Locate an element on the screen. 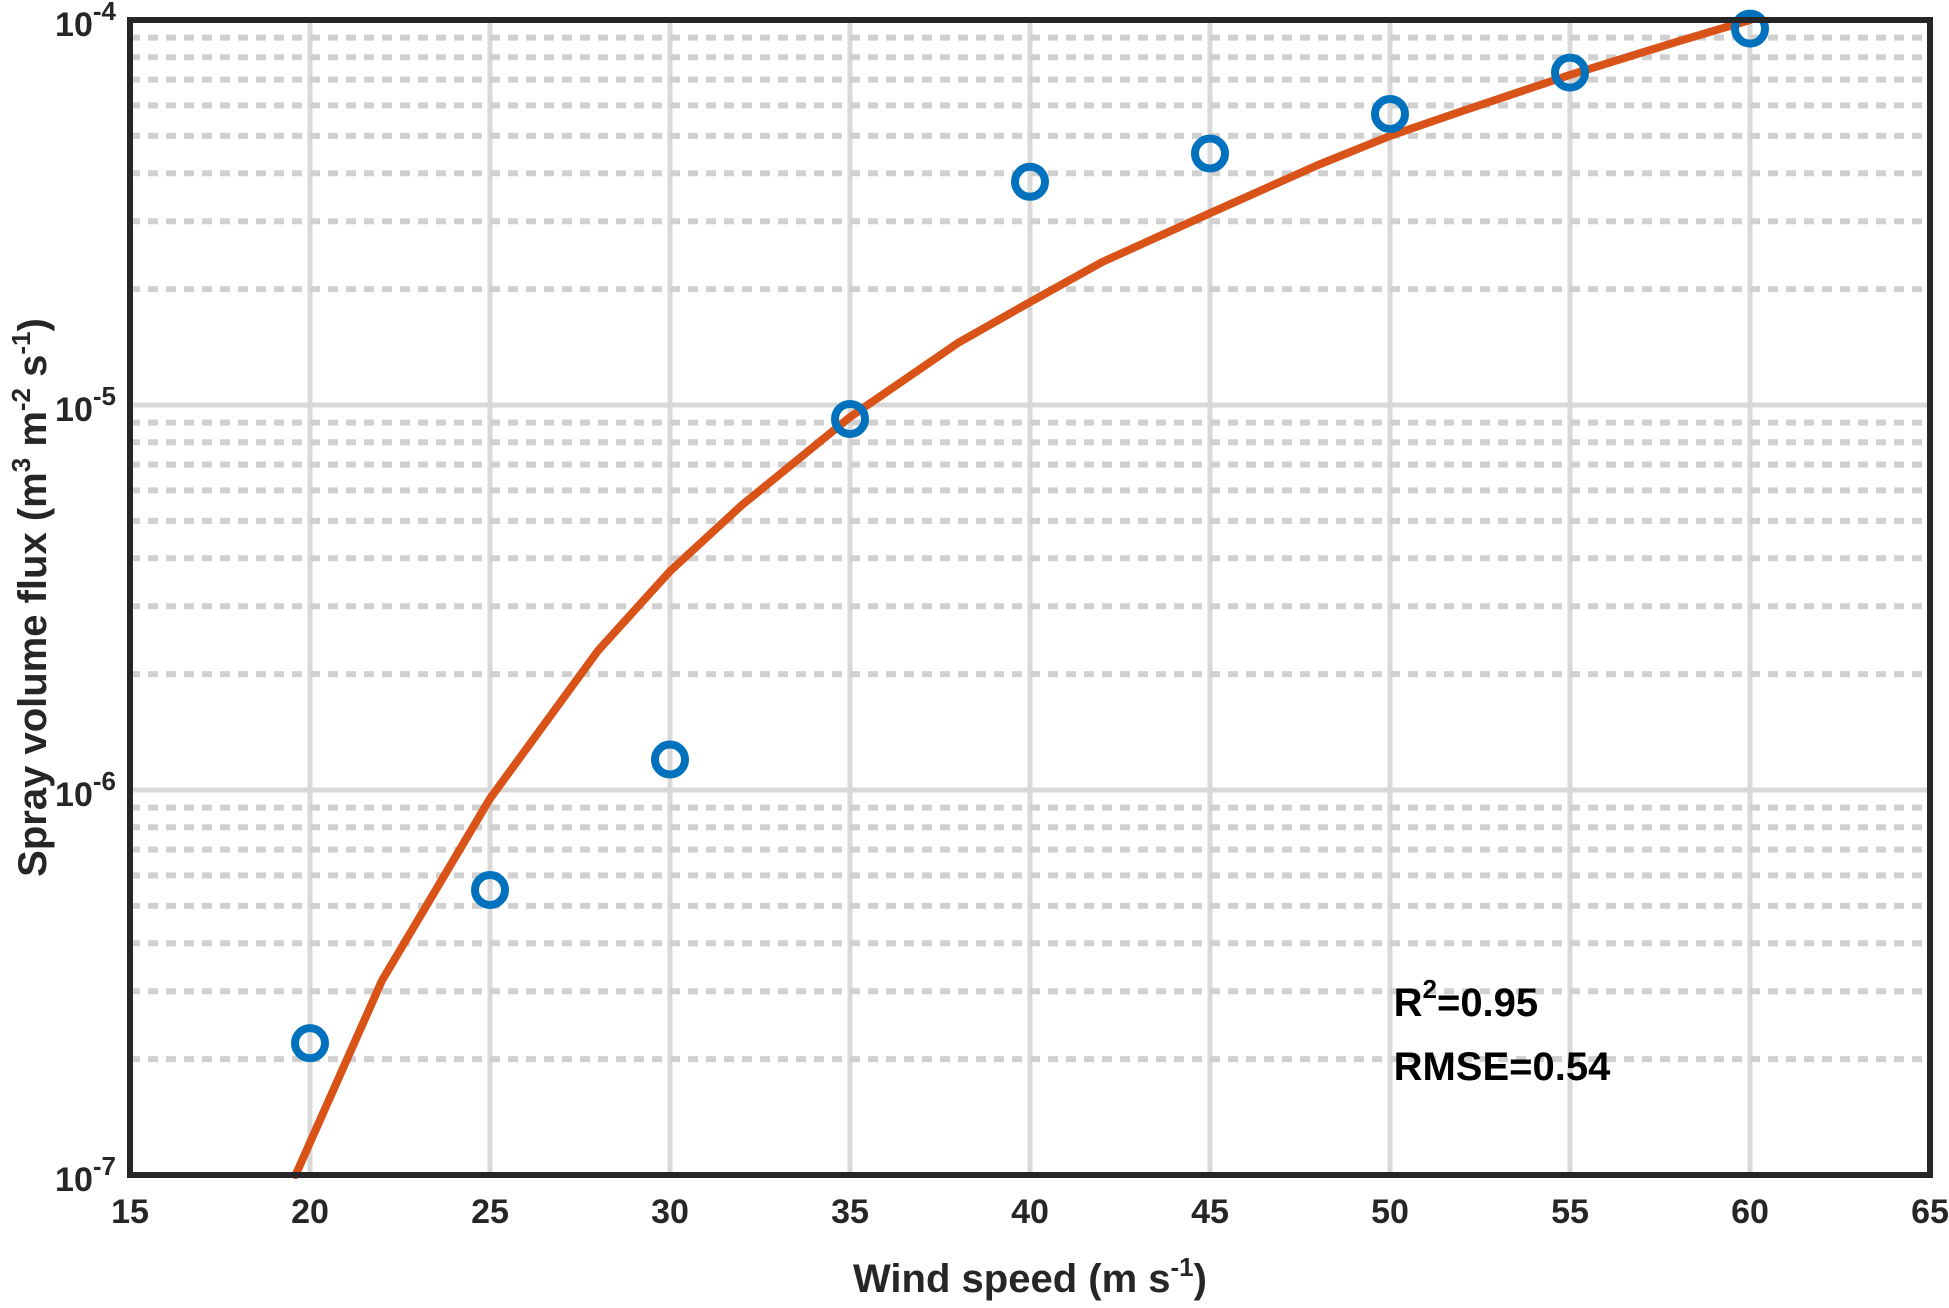  x-tick-label: 45 is located at coordinates (1210, 1212).